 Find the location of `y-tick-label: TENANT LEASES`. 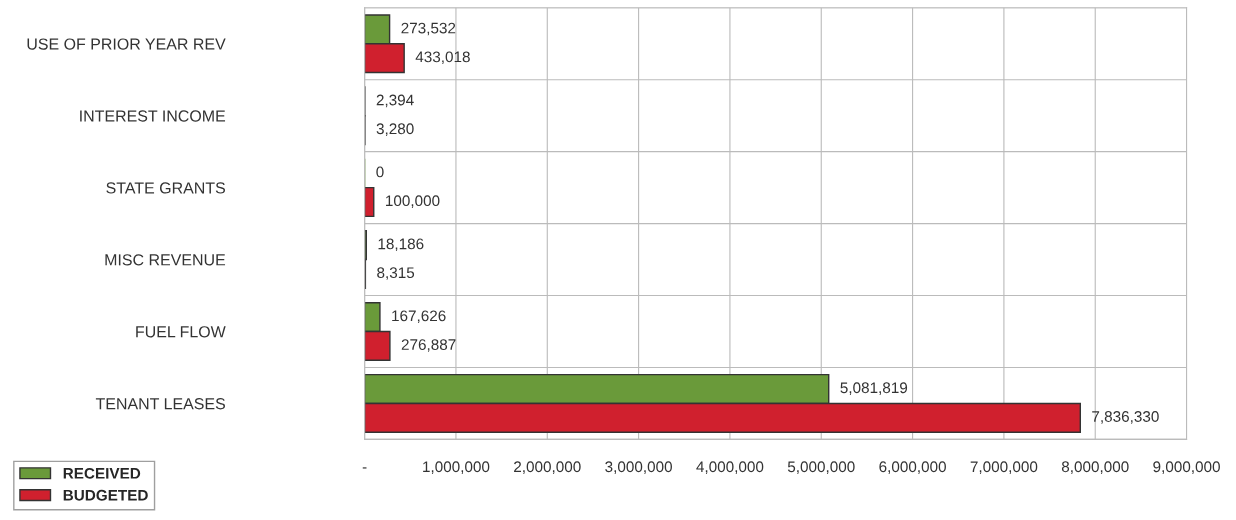

y-tick-label: TENANT LEASES is located at coordinates (160, 404).